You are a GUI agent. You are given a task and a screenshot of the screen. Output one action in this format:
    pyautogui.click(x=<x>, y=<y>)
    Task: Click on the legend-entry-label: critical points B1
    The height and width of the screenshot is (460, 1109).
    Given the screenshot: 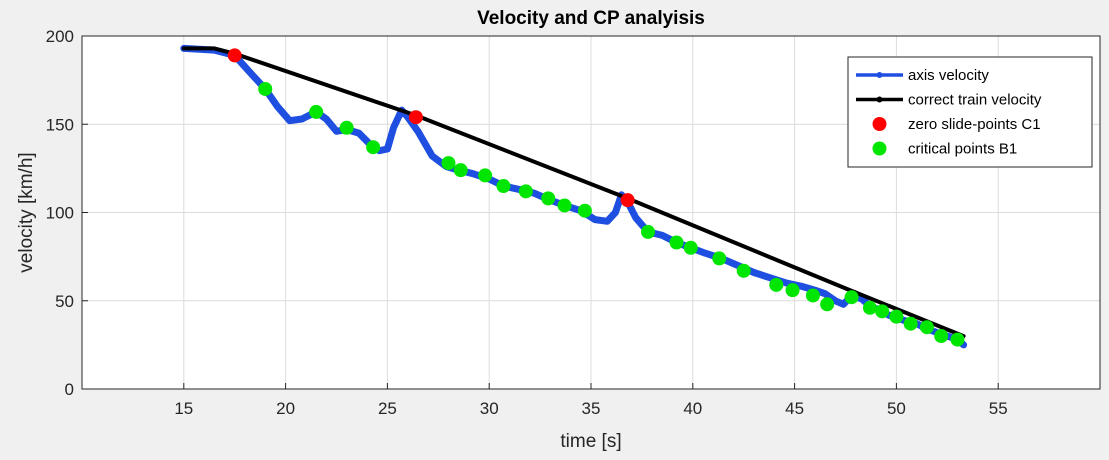 What is the action you would take?
    pyautogui.click(x=962, y=149)
    